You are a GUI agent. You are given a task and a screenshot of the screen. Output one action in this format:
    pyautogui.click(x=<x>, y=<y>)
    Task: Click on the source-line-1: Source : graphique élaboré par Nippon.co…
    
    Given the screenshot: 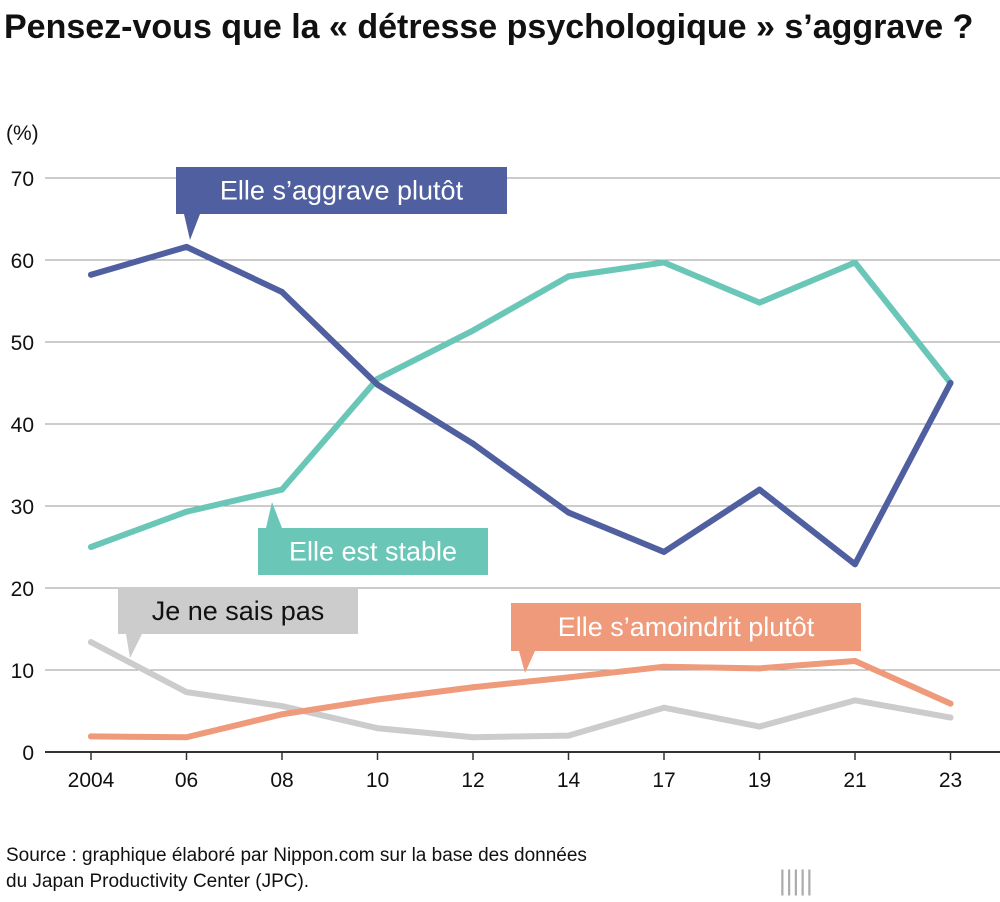 What is the action you would take?
    pyautogui.click(x=296, y=855)
    